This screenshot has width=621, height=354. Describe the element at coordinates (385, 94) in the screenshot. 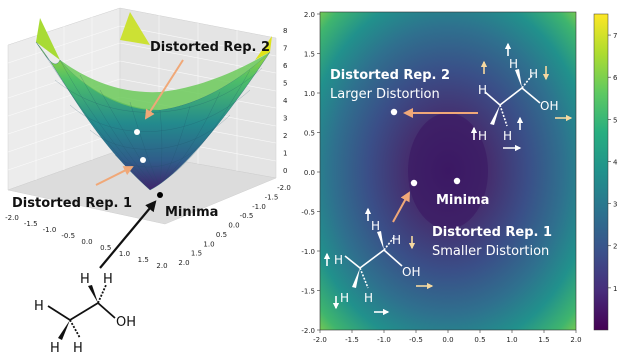

I see `heatmap-sublabel-rep2: Larger Distortion` at that location.